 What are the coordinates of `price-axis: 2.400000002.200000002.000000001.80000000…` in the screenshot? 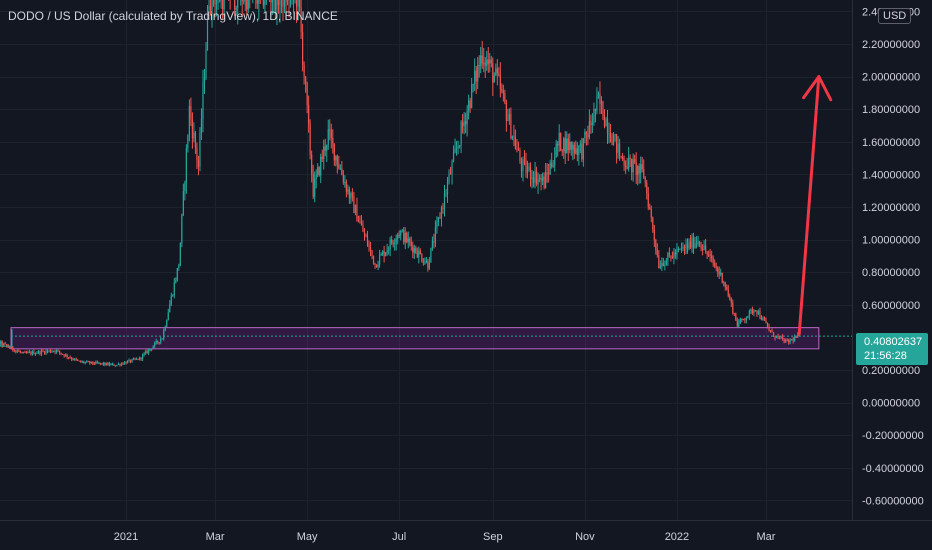 It's located at (893, 256).